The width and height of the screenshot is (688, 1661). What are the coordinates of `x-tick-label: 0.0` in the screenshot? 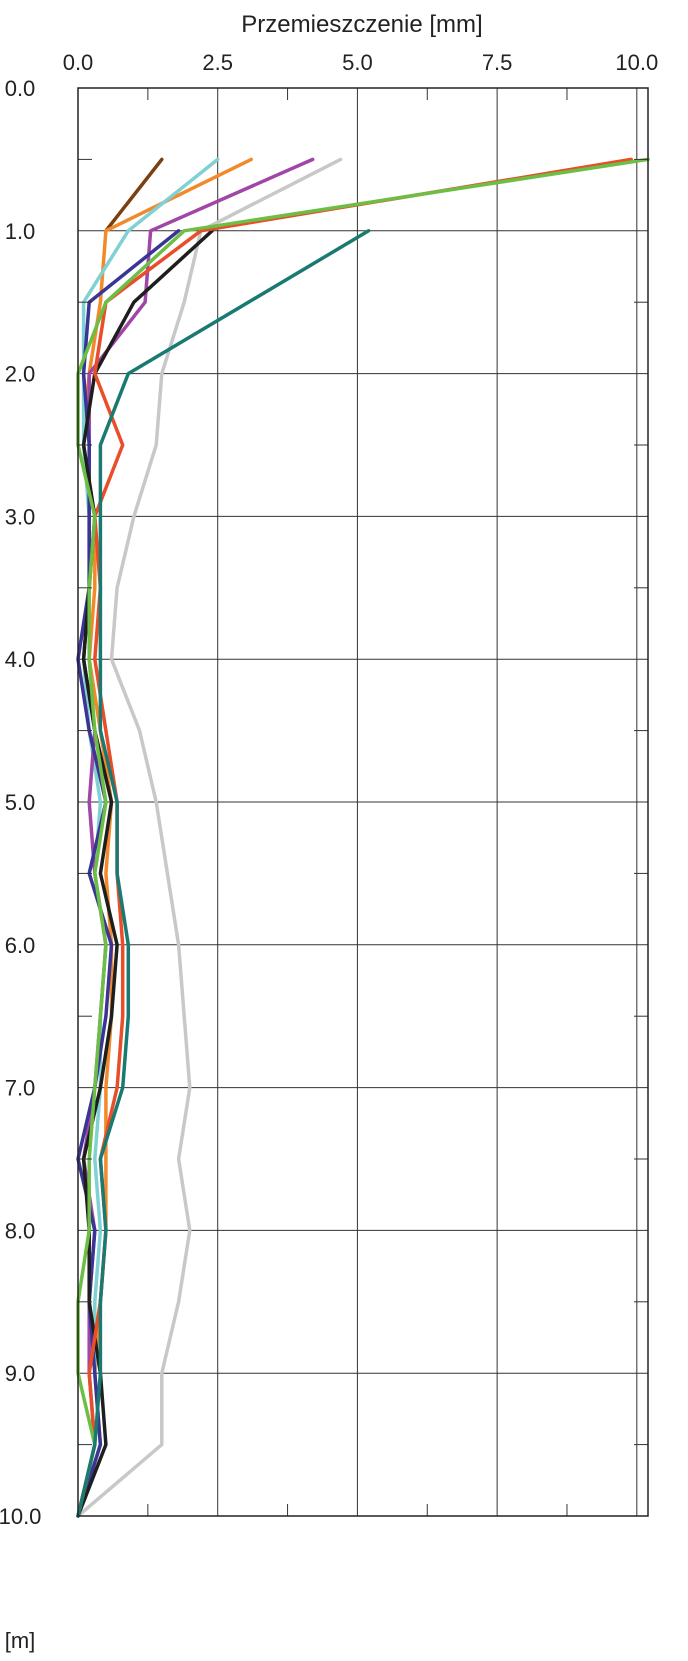 It's located at (78, 62).